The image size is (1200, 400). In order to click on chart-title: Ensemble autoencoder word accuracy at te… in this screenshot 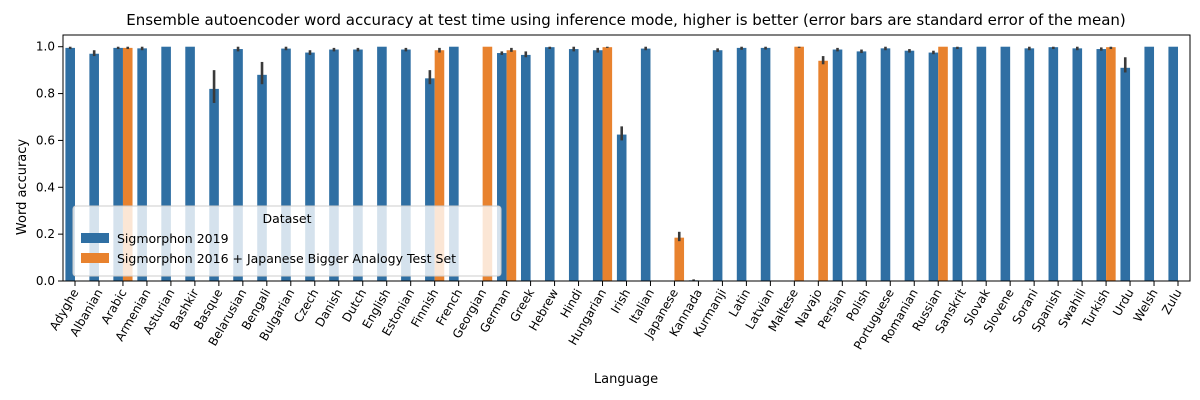, I will do `click(626, 20)`.